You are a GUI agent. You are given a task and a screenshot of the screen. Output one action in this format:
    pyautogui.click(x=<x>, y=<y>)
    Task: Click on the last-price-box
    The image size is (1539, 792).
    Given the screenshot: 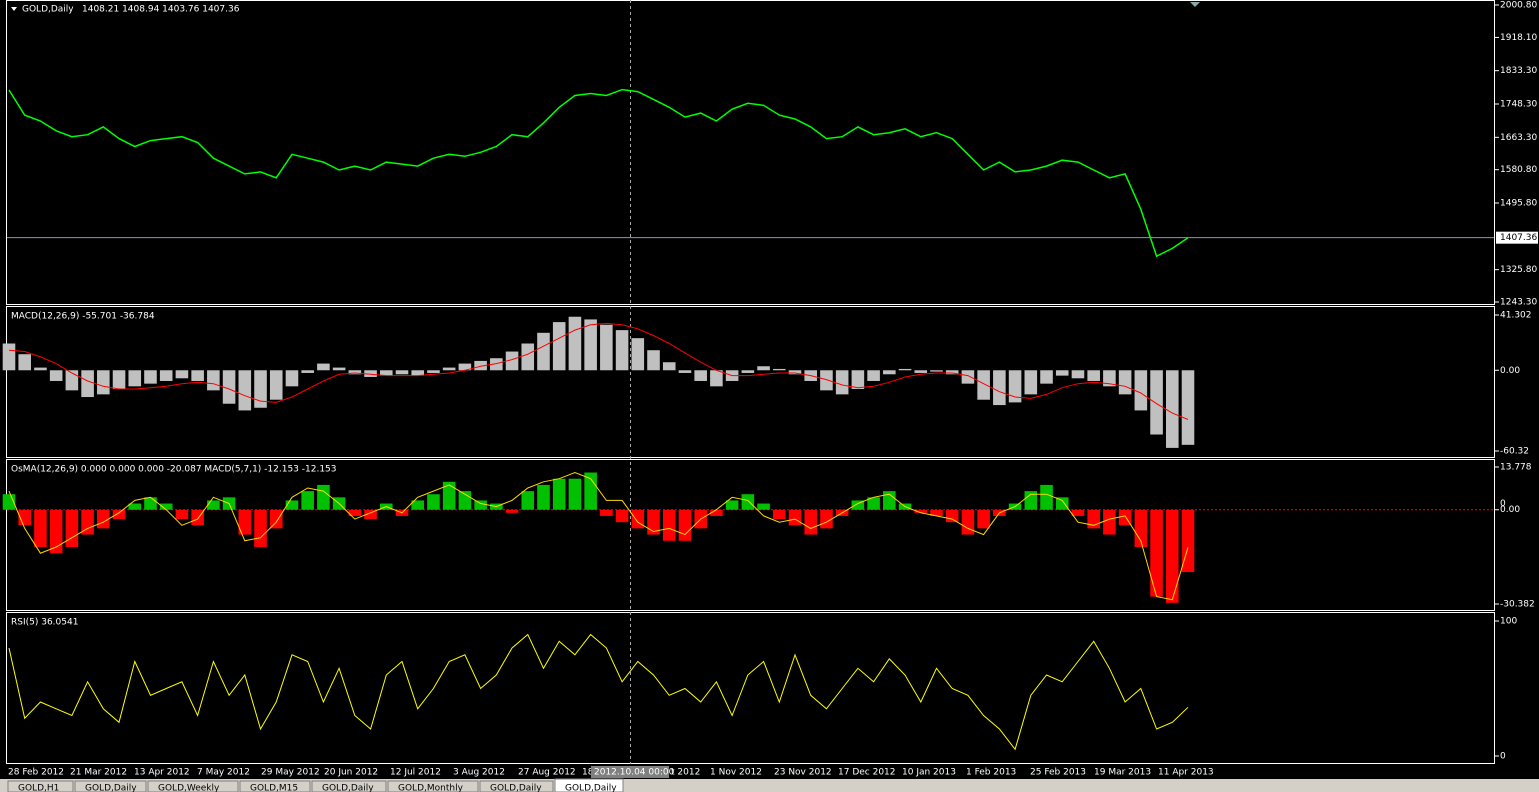 What is the action you would take?
    pyautogui.click(x=1517, y=237)
    